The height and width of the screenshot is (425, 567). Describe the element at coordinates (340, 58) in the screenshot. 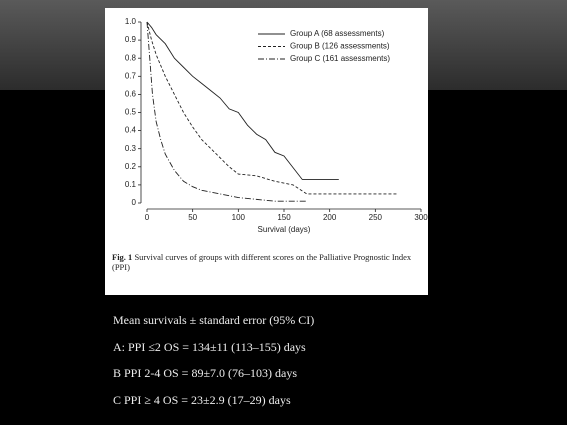

I see `legend-label: Group C (161 assessments)` at that location.